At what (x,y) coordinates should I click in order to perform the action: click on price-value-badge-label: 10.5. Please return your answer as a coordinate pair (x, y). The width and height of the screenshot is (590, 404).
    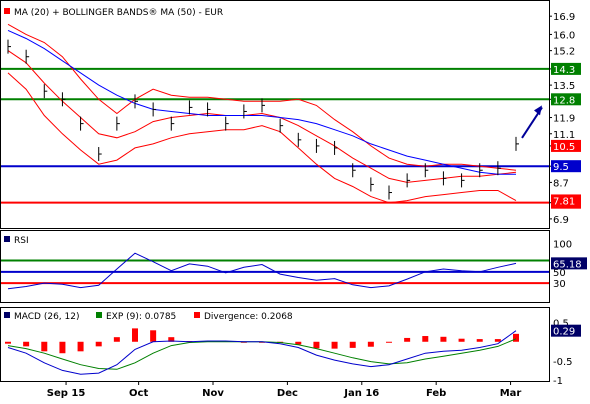
    Looking at the image, I should click on (564, 147).